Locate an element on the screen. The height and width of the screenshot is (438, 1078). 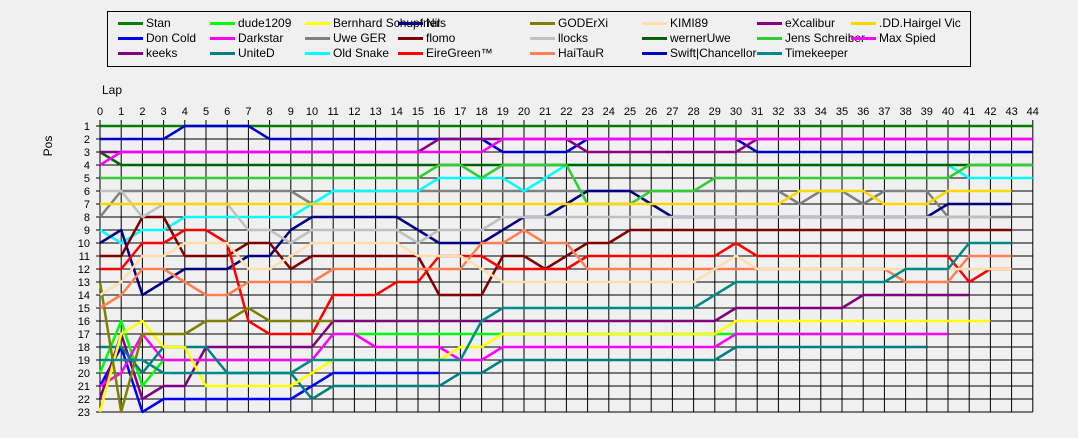
legend-label: keeks is located at coordinates (162, 53).